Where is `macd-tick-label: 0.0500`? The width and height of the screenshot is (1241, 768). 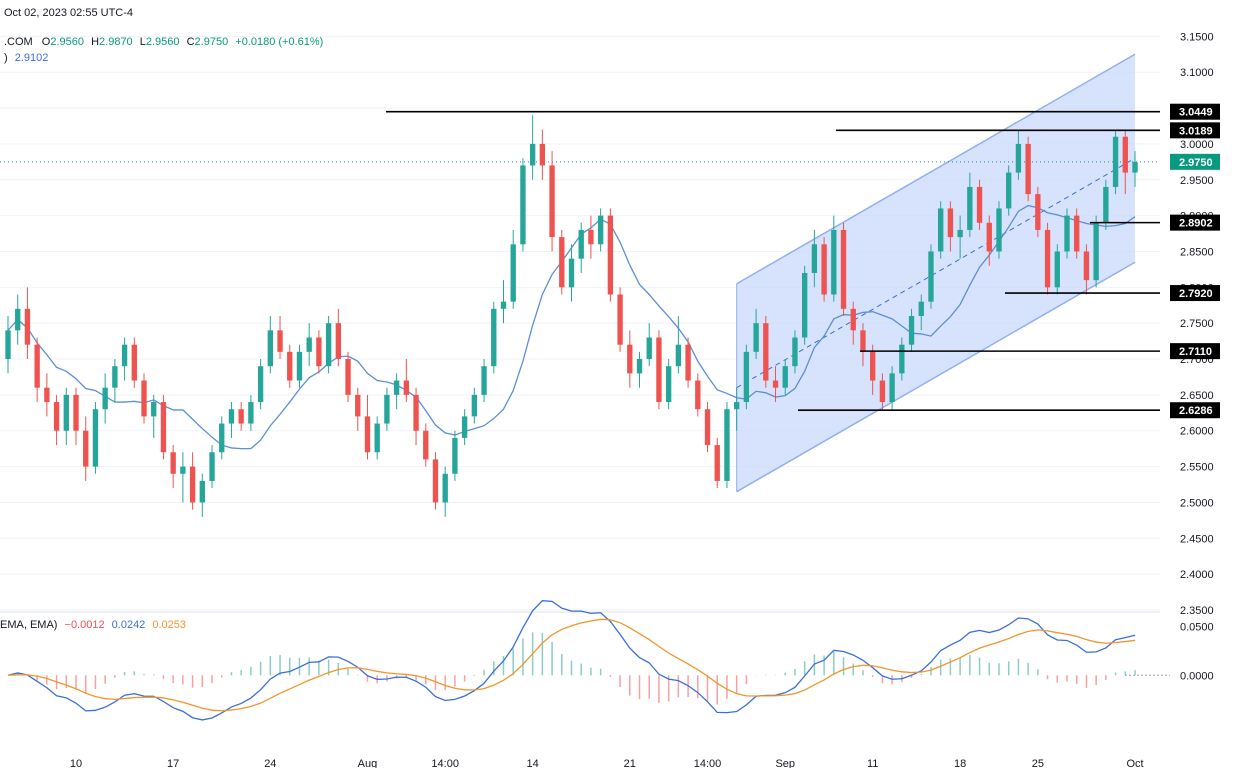
macd-tick-label: 0.0500 is located at coordinates (1197, 628).